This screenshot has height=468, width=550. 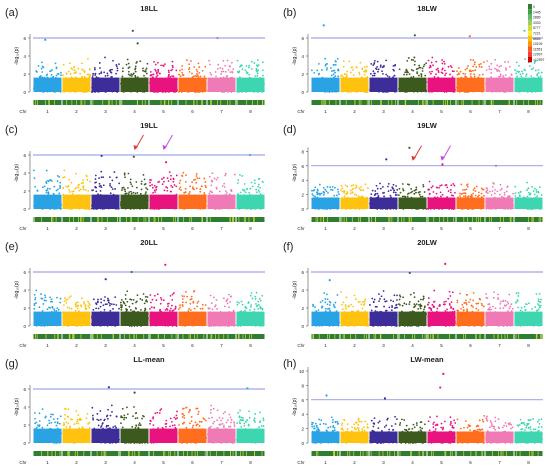 What do you see at coordinates (441, 228) in the screenshot?
I see `chromosome-tick-label: 5` at bounding box center [441, 228].